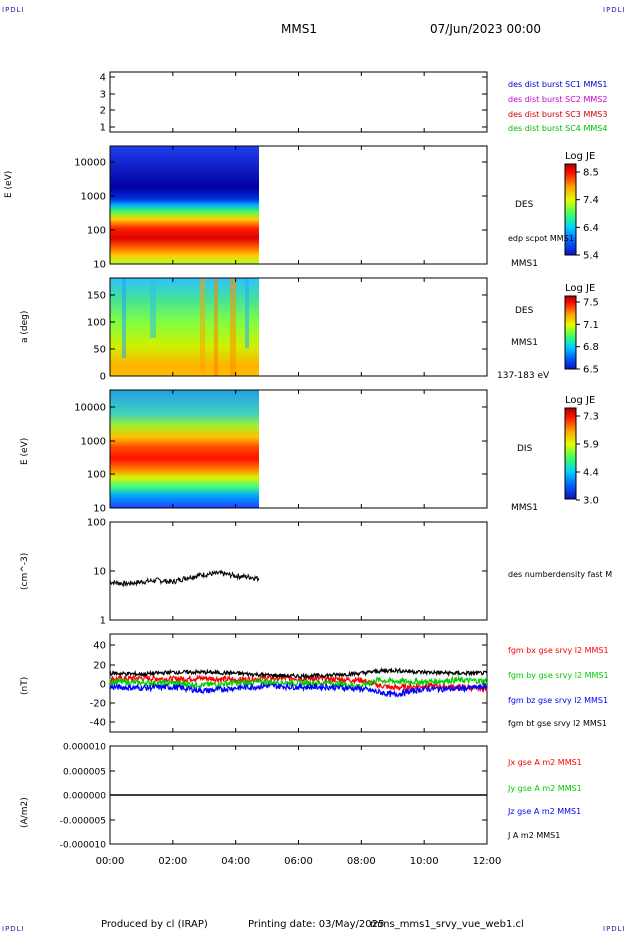  Describe the element at coordinates (525, 449) in the screenshot. I see `dis-energy-instrument: DIS` at that location.